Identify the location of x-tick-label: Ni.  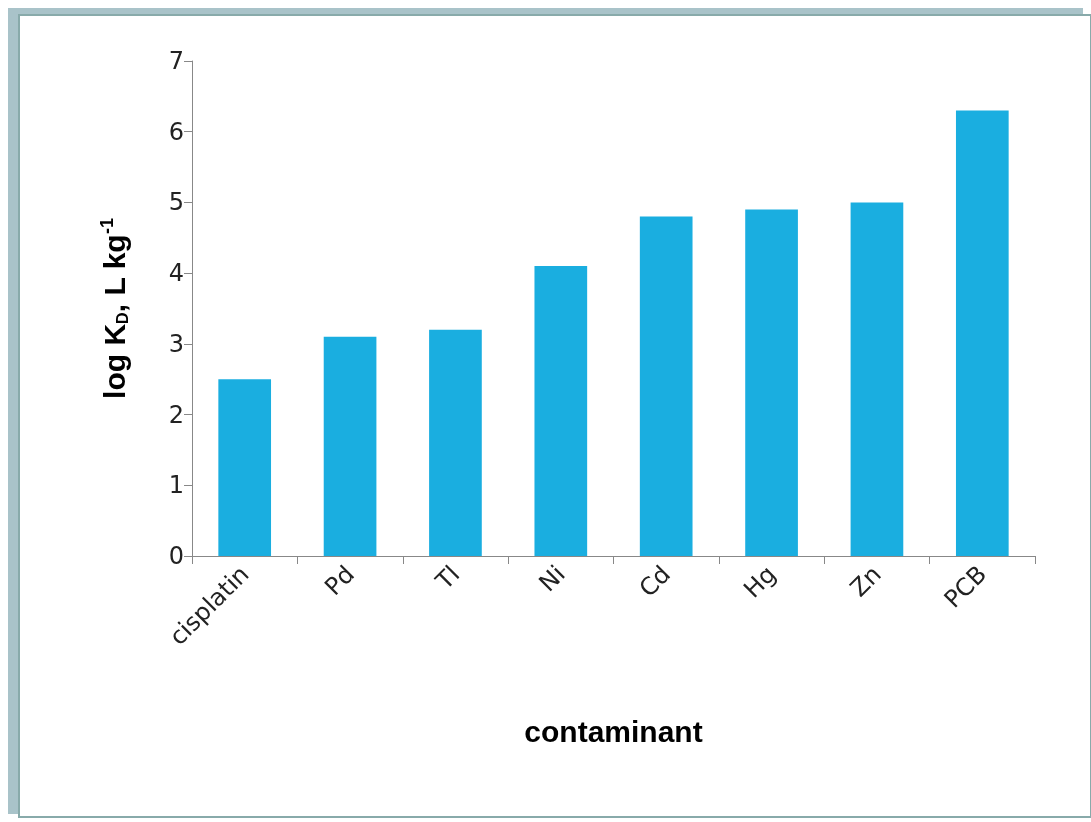
(552, 579).